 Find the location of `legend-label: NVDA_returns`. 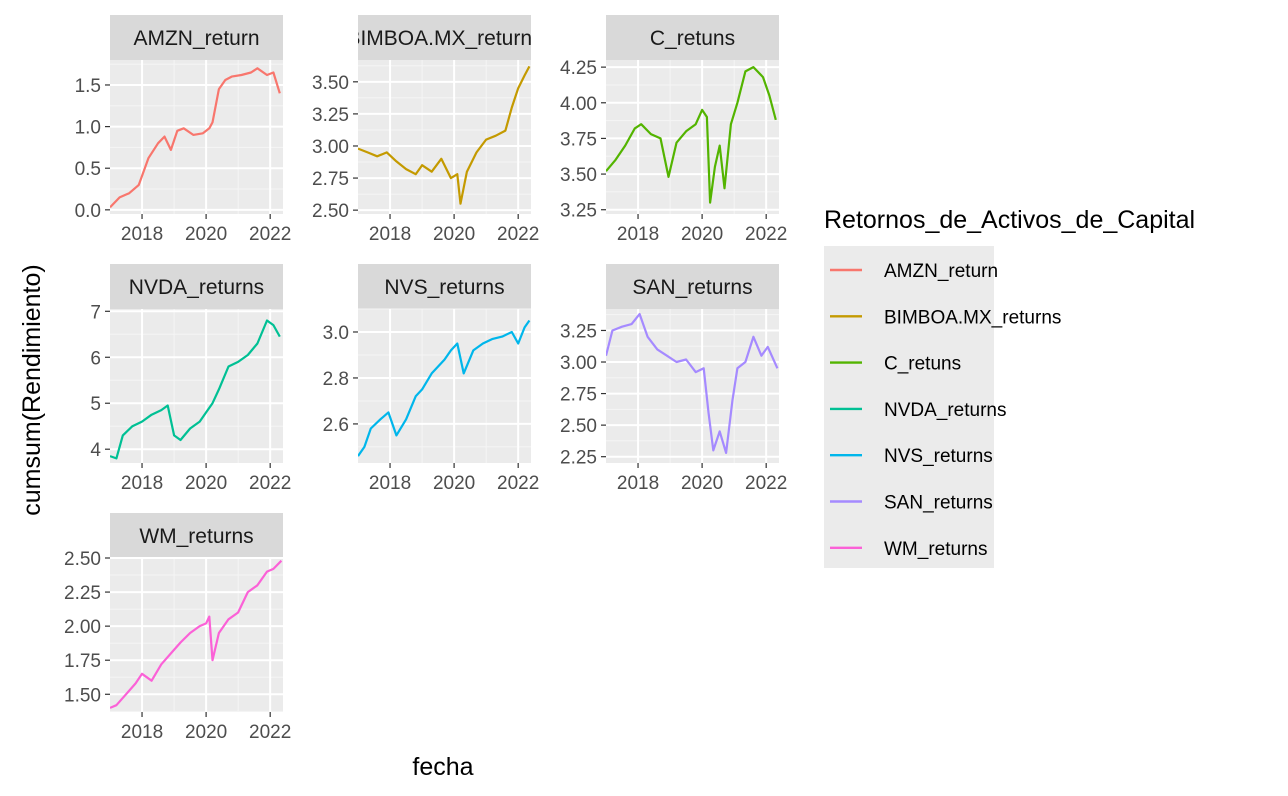

legend-label: NVDA_returns is located at coordinates (945, 410).